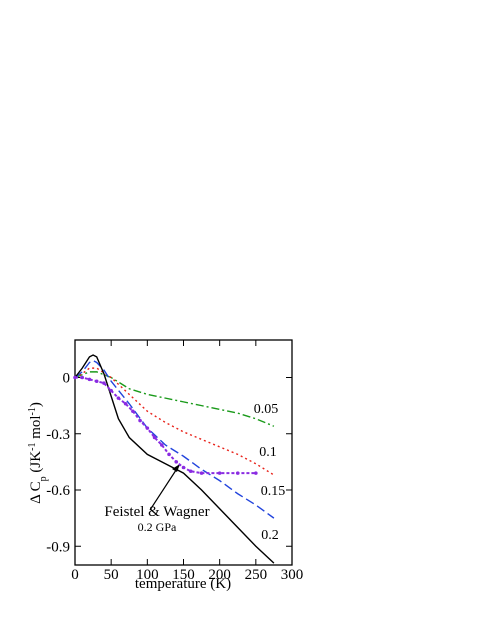  I want to click on x-tick-label: 200, so click(219, 575).